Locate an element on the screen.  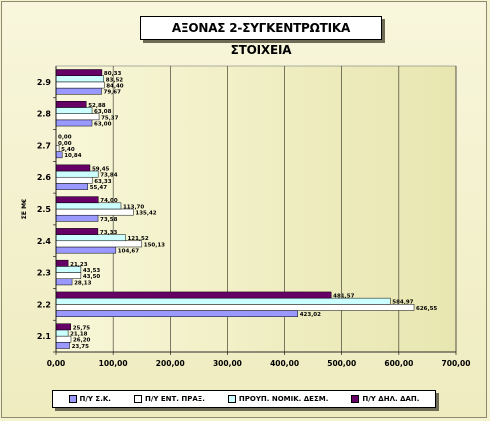
data-label: 73,33 is located at coordinates (109, 233).